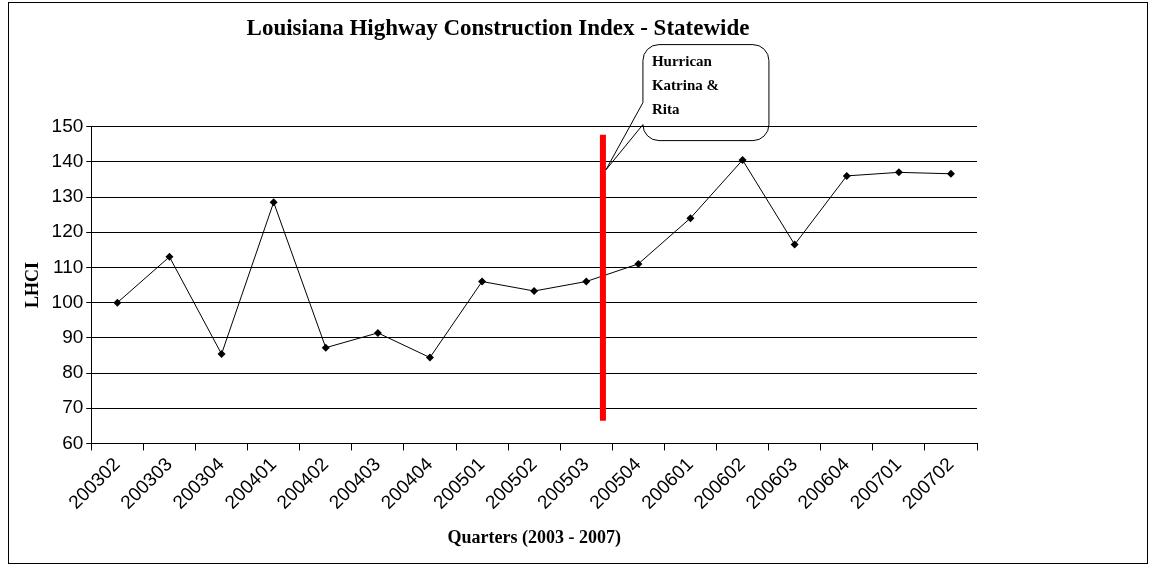 The height and width of the screenshot is (568, 1157). What do you see at coordinates (73, 337) in the screenshot?
I see `y-tick-label: 90` at bounding box center [73, 337].